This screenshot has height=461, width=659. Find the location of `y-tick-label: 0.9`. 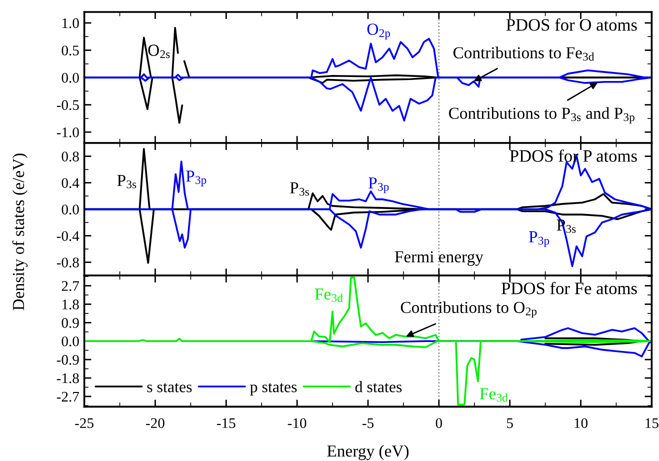

y-tick-label: 0.9 is located at coordinates (70, 323).